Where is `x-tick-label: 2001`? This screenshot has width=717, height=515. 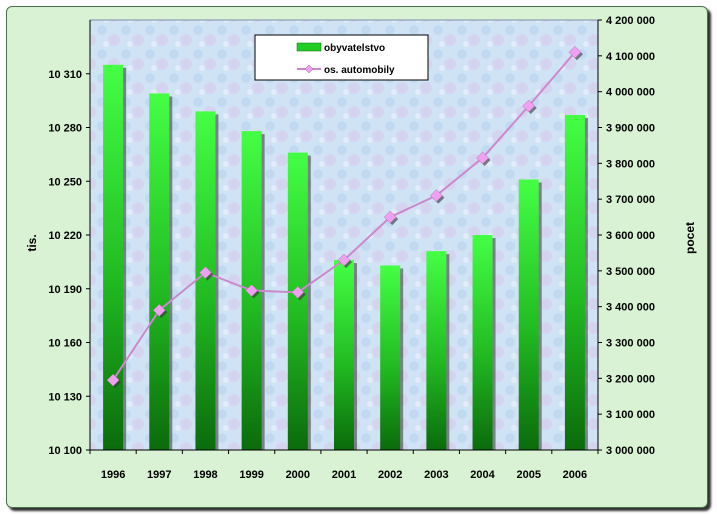 x-tick-label: 2001 is located at coordinates (344, 475).